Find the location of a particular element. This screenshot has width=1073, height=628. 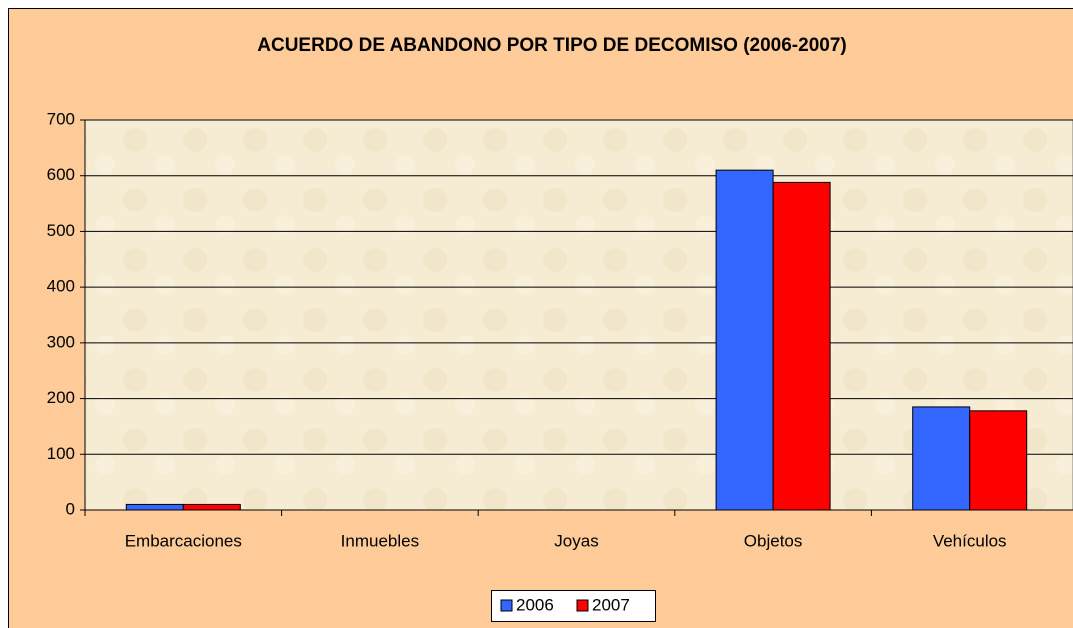

y-tick-label: 500 is located at coordinates (61, 230).